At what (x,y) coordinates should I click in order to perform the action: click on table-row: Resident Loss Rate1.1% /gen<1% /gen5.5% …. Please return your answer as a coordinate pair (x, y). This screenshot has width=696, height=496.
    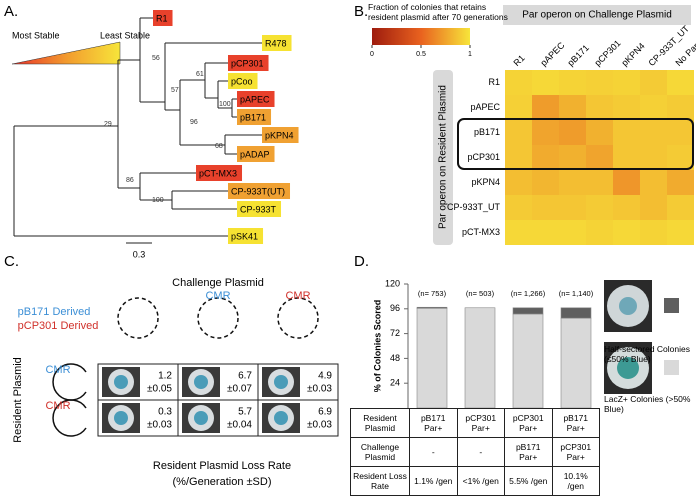
    Looking at the image, I should click on (475, 481).